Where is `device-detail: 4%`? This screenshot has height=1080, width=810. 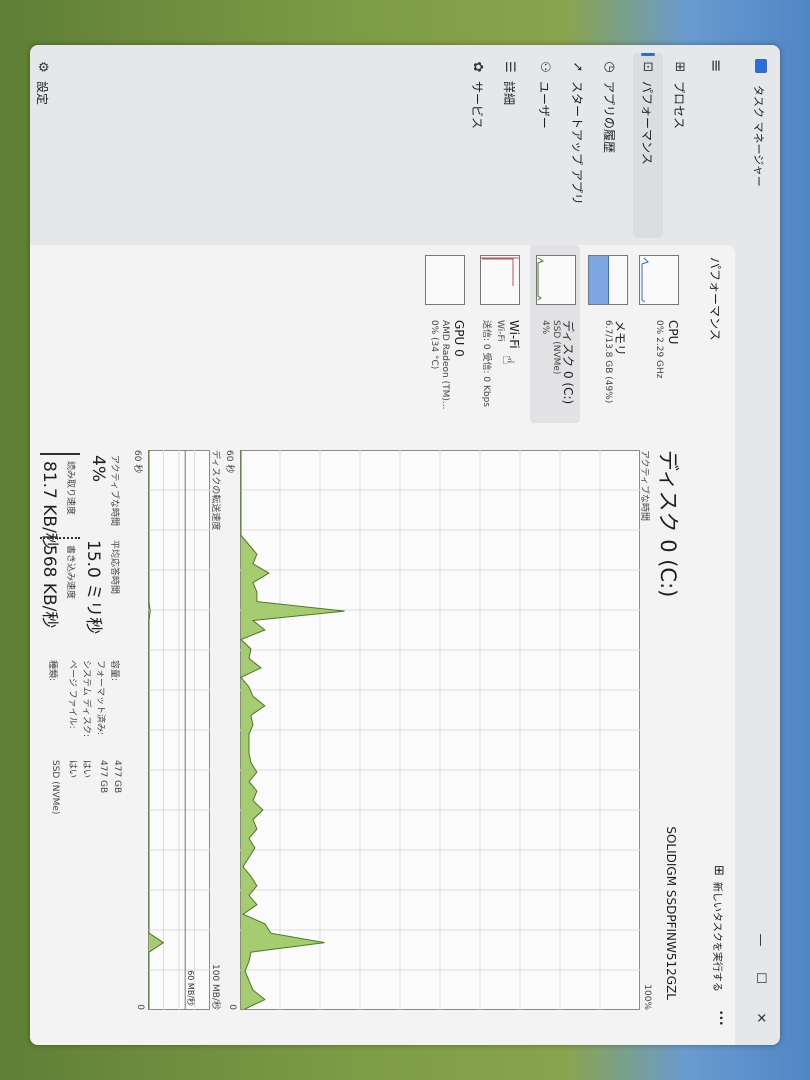 device-detail: 4% is located at coordinates (545, 327).